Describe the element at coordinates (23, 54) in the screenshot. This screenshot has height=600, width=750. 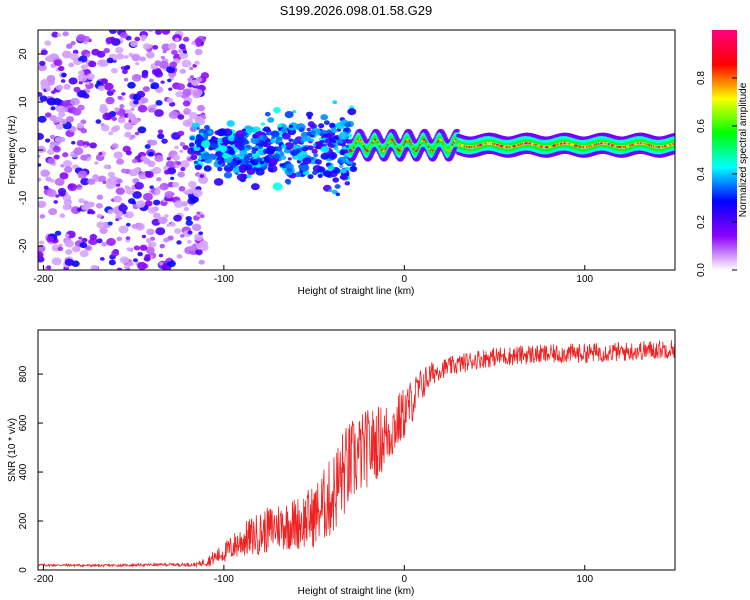
I see `top-yticks-label: 20` at that location.